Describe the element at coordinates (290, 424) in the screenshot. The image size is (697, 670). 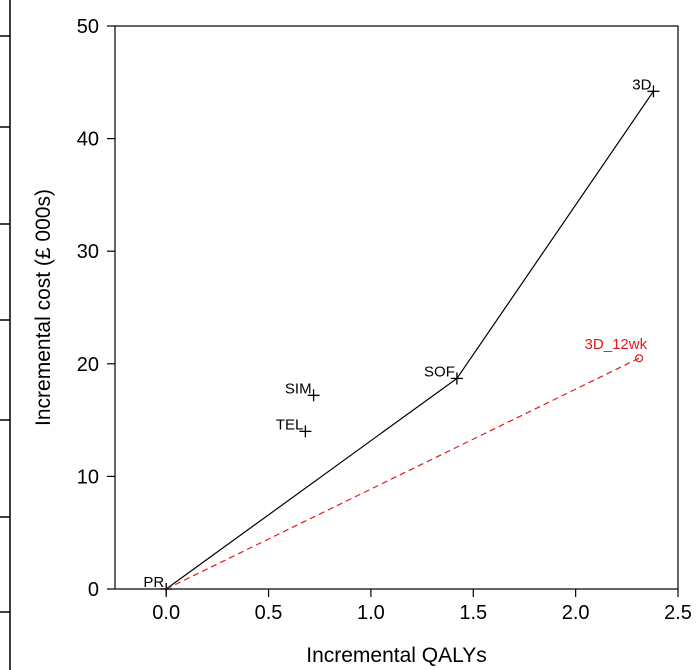
I see `point-label-tel: TEL` at that location.